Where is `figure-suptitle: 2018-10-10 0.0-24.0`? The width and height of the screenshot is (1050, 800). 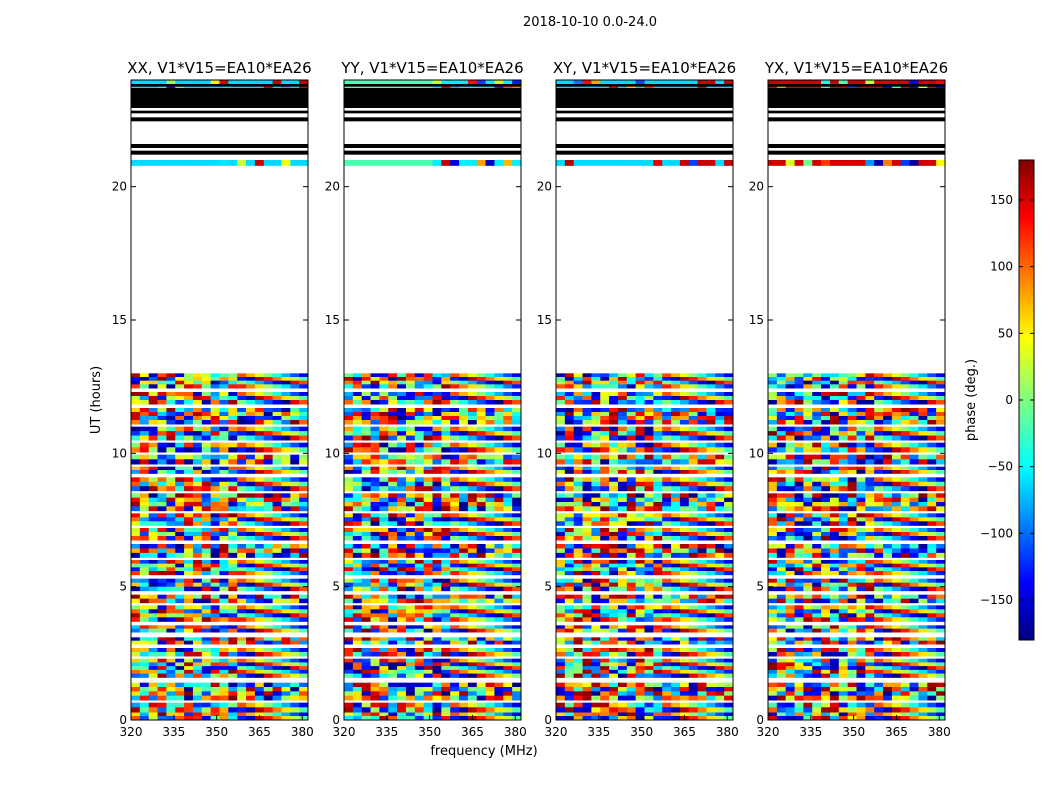
figure-suptitle: 2018-10-10 0.0-24.0 is located at coordinates (590, 22).